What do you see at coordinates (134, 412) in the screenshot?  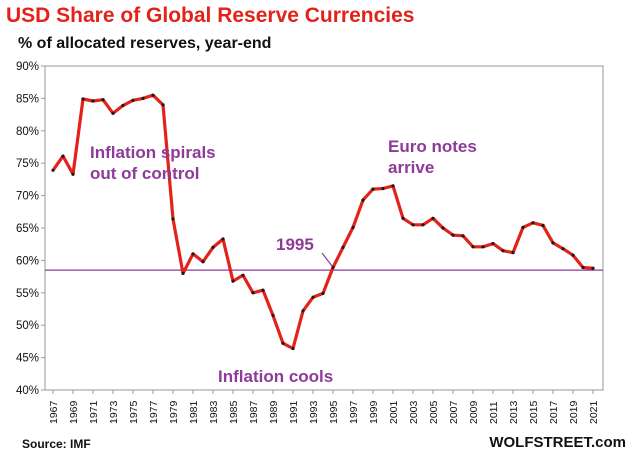 I see `x-tick-label: 1975` at bounding box center [134, 412].